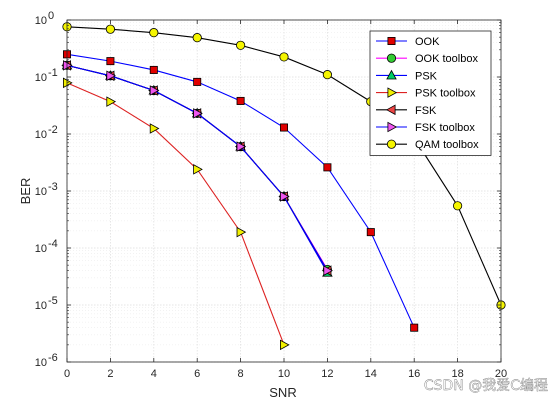 Image resolution: width=553 pixels, height=407 pixels. Describe the element at coordinates (426, 76) in the screenshot. I see `legend-label: PSK` at that location.